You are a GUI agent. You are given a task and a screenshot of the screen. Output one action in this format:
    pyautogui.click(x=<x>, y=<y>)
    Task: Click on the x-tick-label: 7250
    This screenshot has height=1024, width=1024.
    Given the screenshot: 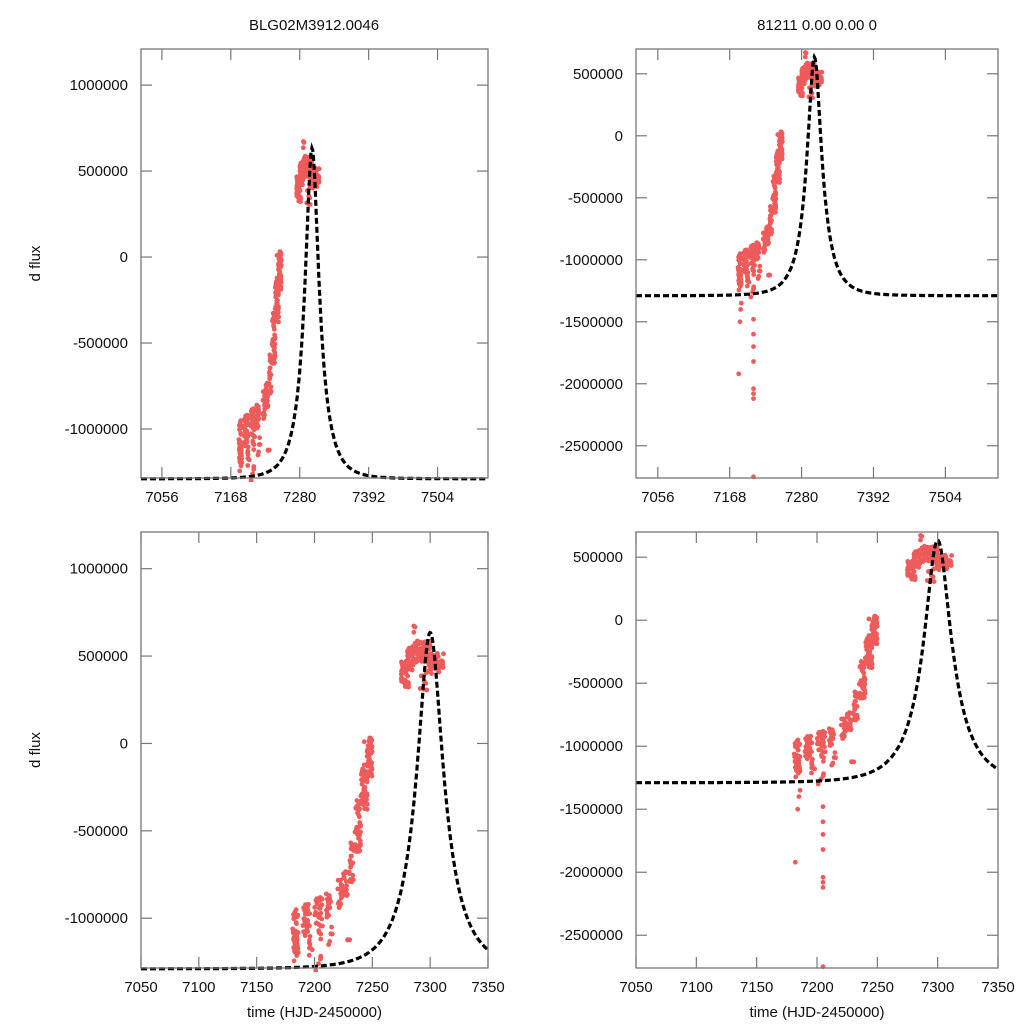 What is the action you would take?
    pyautogui.click(x=372, y=987)
    